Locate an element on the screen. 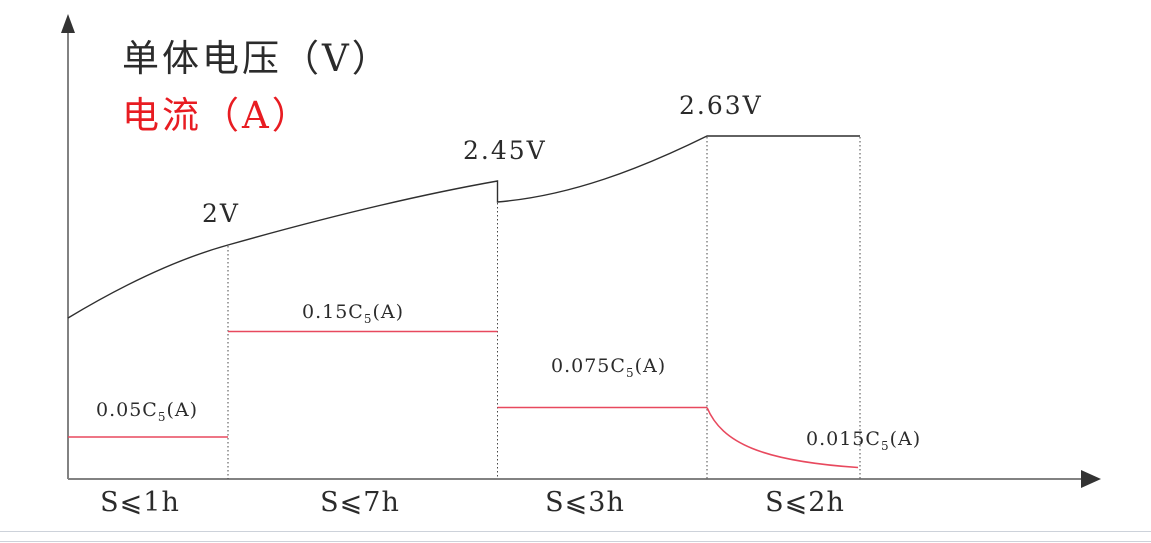  current-level-value: 0.15C is located at coordinates (333, 312).